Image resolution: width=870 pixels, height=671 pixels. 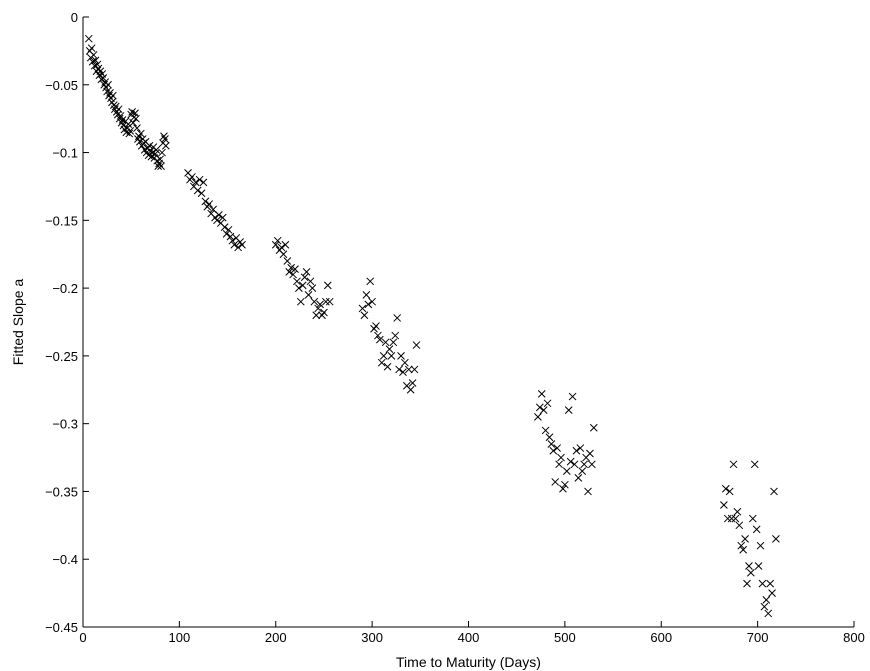 What do you see at coordinates (372, 637) in the screenshot?
I see `x-tick-label: 300` at bounding box center [372, 637].